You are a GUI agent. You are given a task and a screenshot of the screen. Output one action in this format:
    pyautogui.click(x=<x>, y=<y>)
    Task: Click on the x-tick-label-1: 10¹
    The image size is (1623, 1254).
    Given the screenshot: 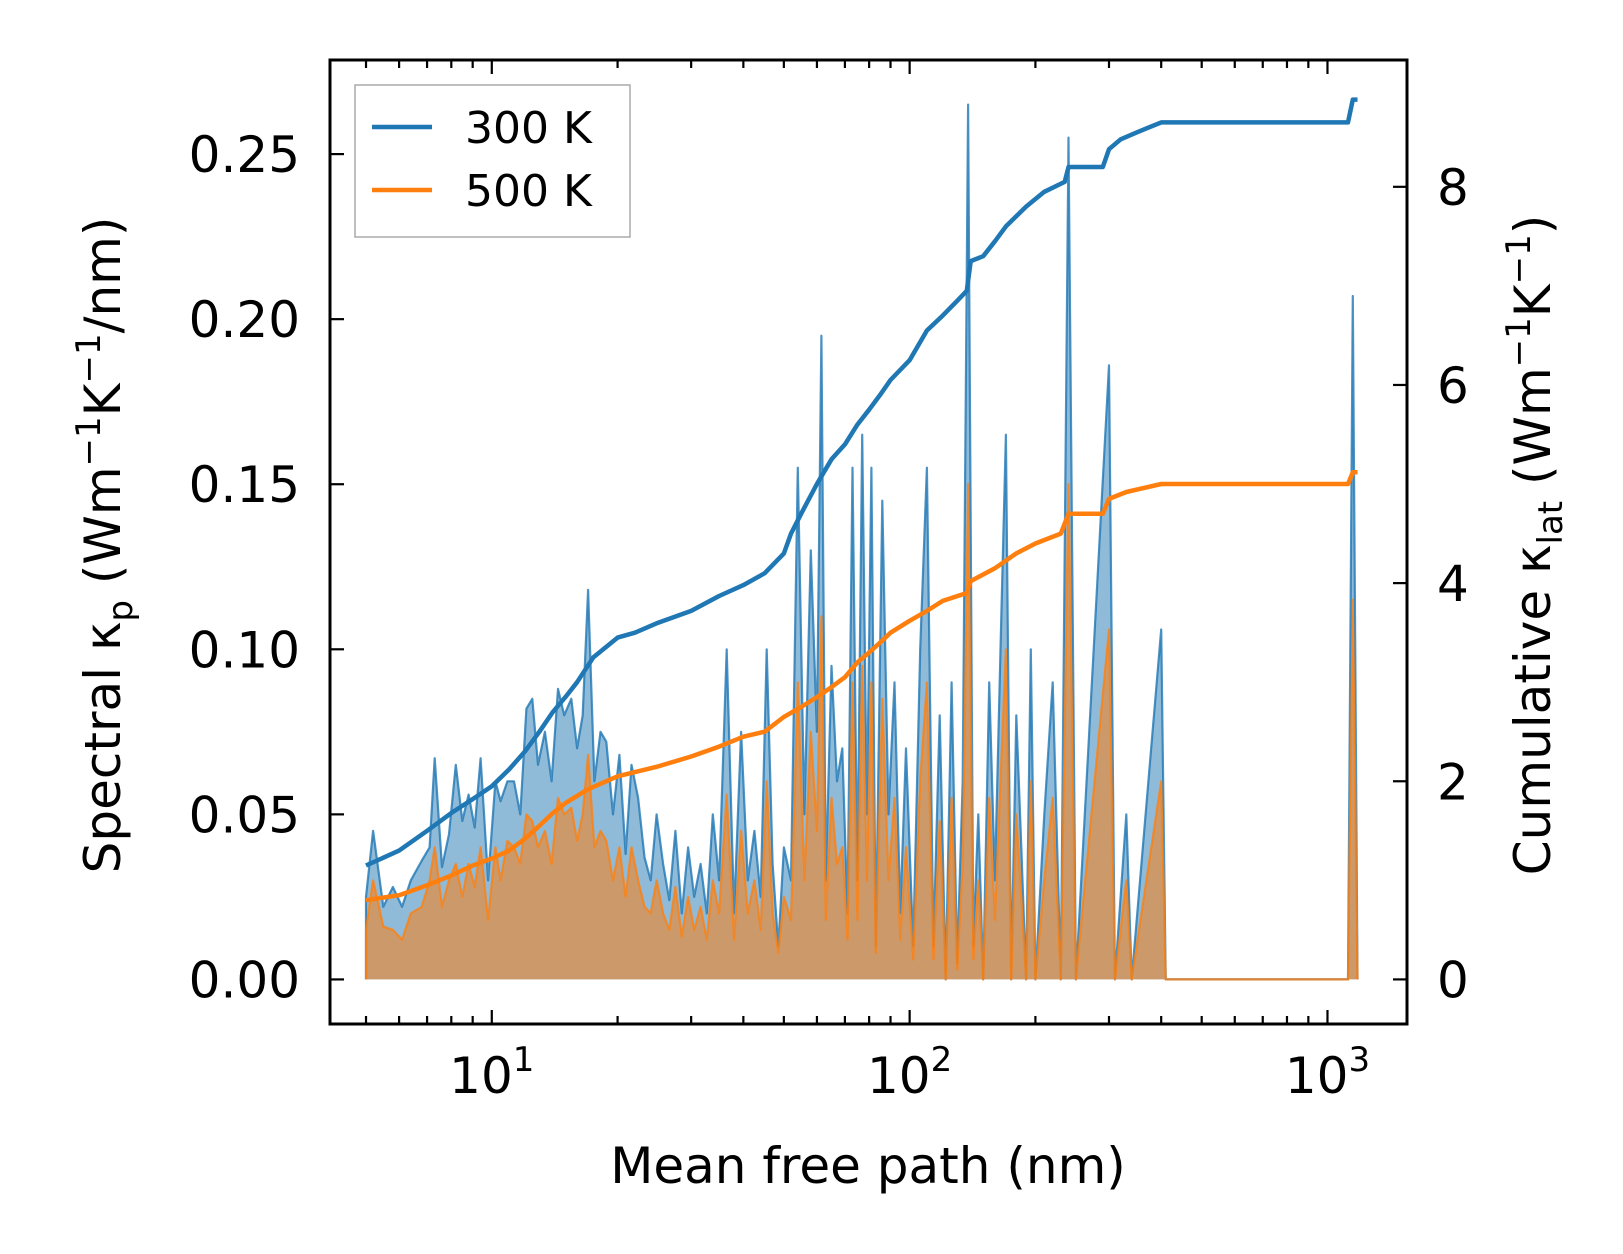 What is the action you would take?
    pyautogui.click(x=491, y=1072)
    